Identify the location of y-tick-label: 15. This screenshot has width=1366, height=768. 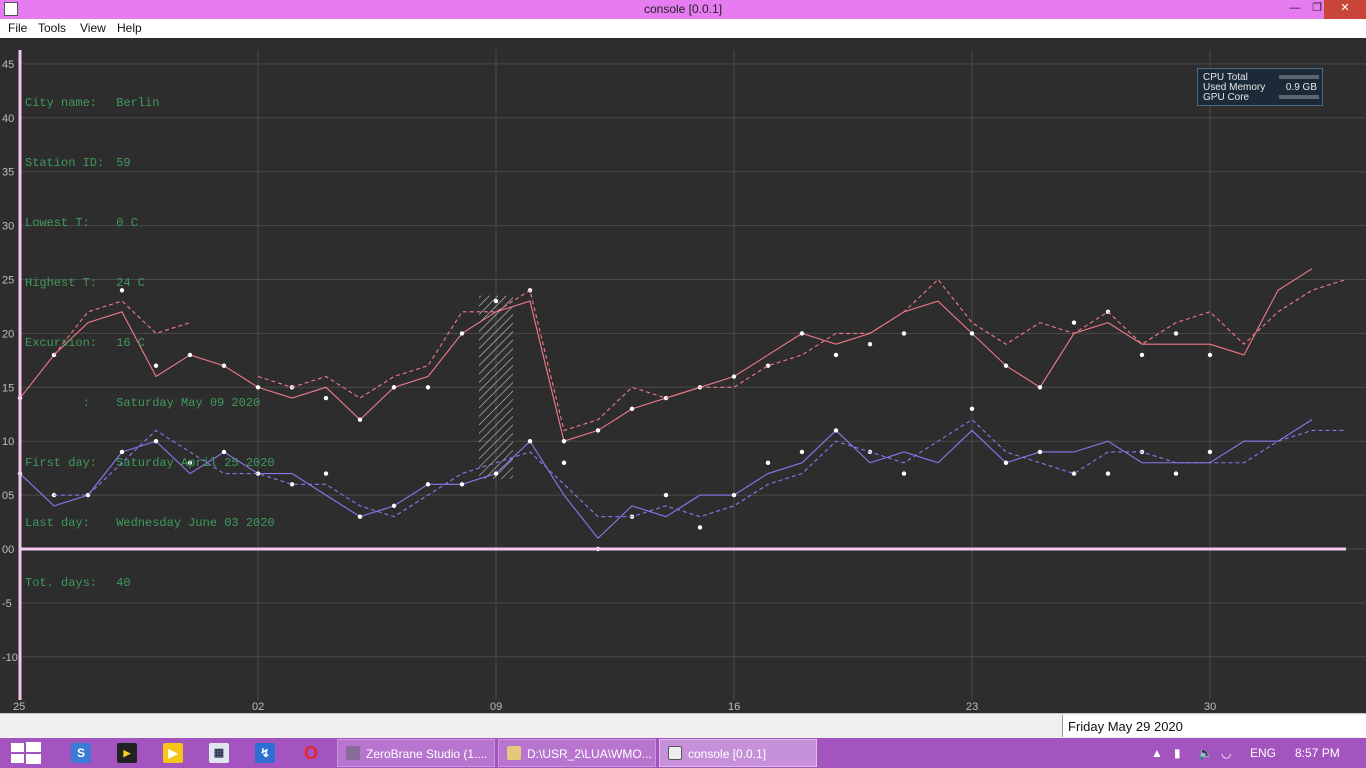
(8, 388).